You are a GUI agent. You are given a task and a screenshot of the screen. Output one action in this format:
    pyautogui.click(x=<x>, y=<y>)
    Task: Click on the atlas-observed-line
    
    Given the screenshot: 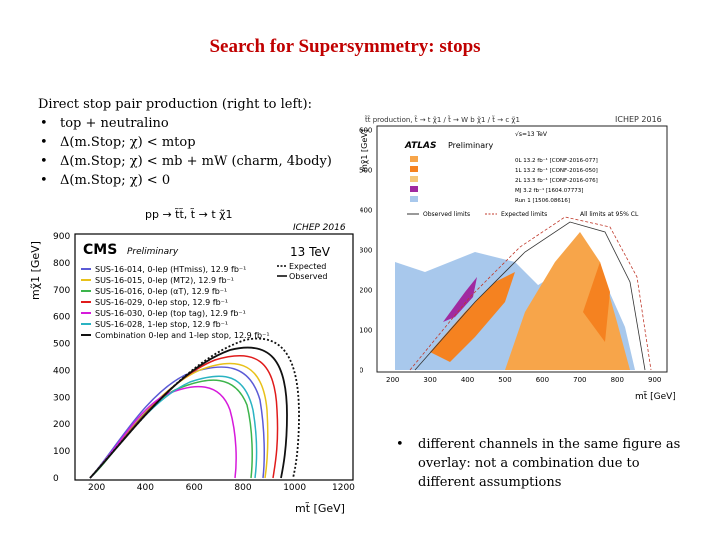 What is the action you would take?
    pyautogui.click(x=530, y=296)
    